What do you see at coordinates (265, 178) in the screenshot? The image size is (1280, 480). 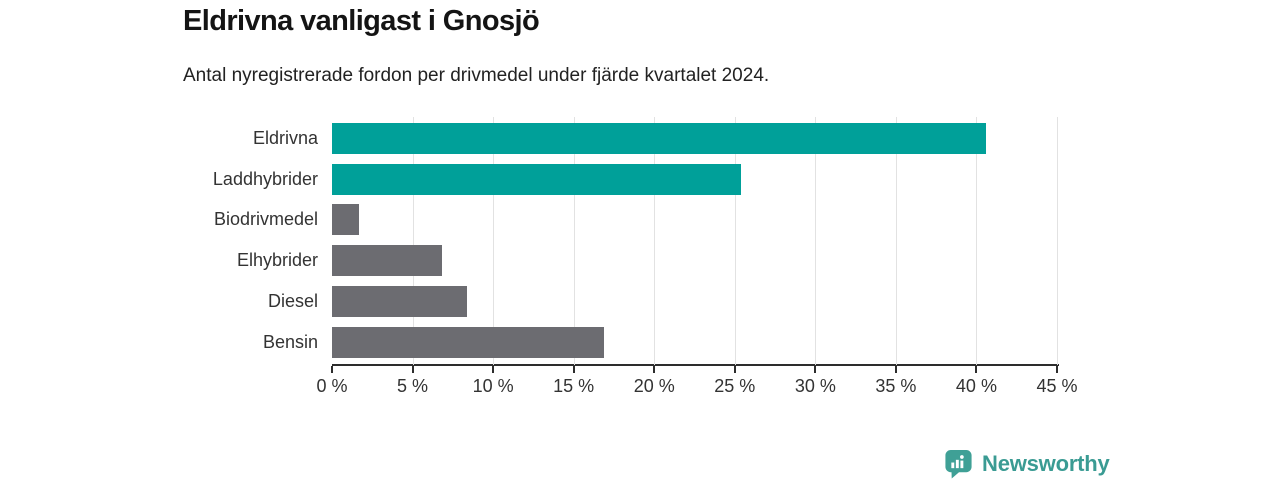 I see `category-label-laddhybrider: Laddhybrider` at bounding box center [265, 178].